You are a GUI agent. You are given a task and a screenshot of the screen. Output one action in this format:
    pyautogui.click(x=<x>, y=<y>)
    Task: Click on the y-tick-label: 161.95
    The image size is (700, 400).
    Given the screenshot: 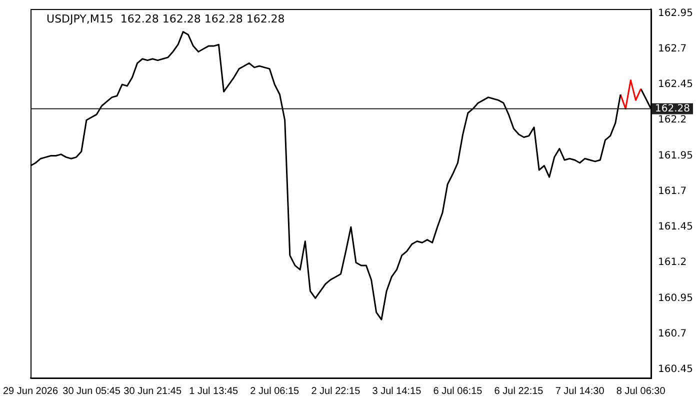 What is the action you would take?
    pyautogui.click(x=676, y=156)
    